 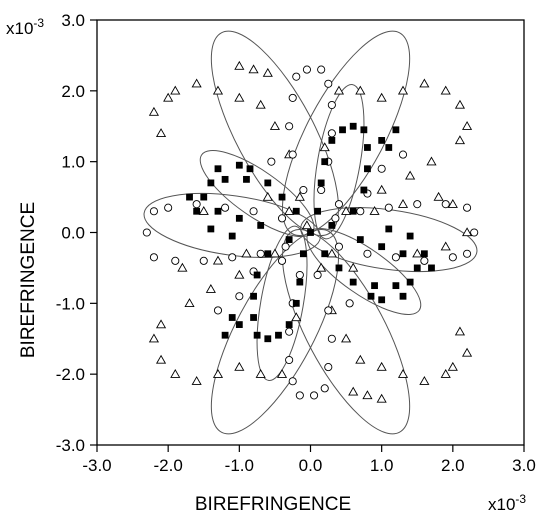 What do you see at coordinates (273, 504) in the screenshot?
I see `x-axis-label: BIREFRINGENCE` at bounding box center [273, 504].